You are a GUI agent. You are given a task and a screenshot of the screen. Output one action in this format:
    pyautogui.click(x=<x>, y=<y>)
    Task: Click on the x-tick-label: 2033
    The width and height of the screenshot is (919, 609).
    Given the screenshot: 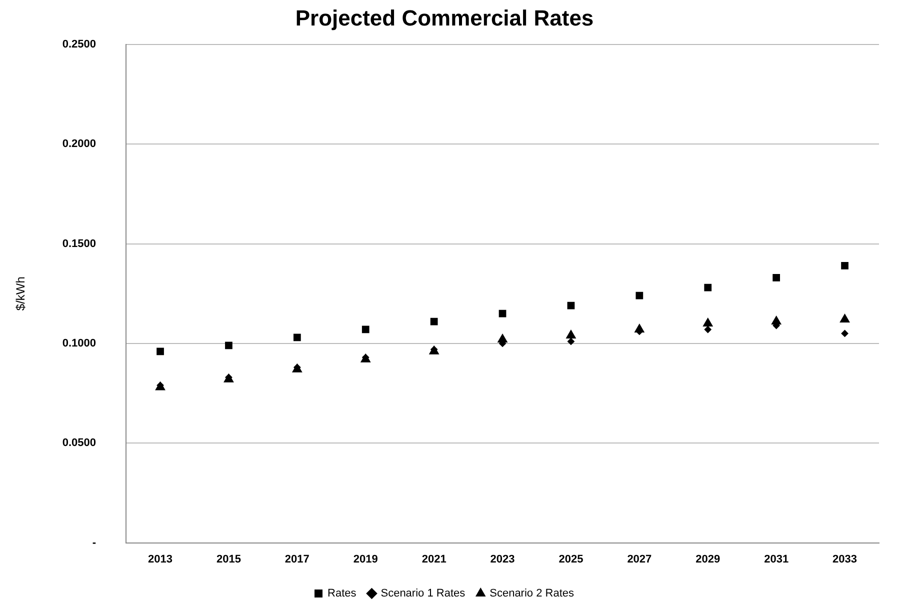 What is the action you would take?
    pyautogui.click(x=845, y=559)
    